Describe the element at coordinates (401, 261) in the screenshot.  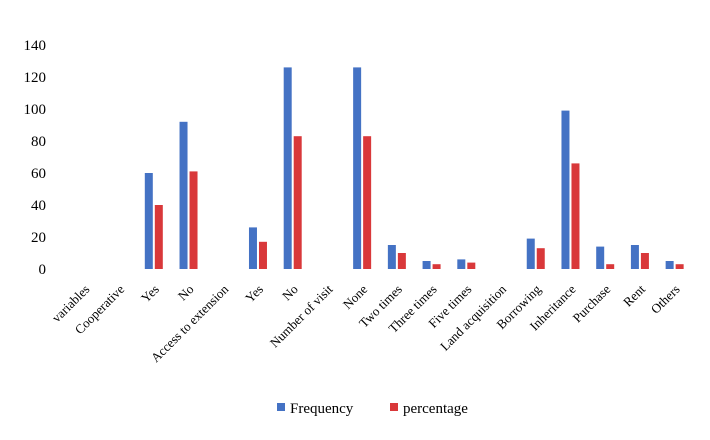
I see `bar-percentage-two-times` at that location.